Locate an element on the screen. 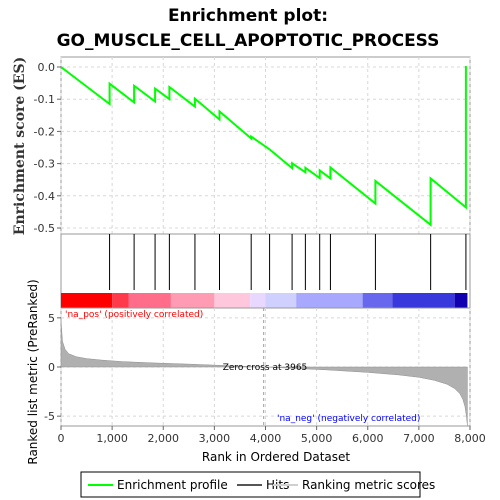 This screenshot has height=500, width=500. x-tick-label: 4,000 is located at coordinates (266, 438).